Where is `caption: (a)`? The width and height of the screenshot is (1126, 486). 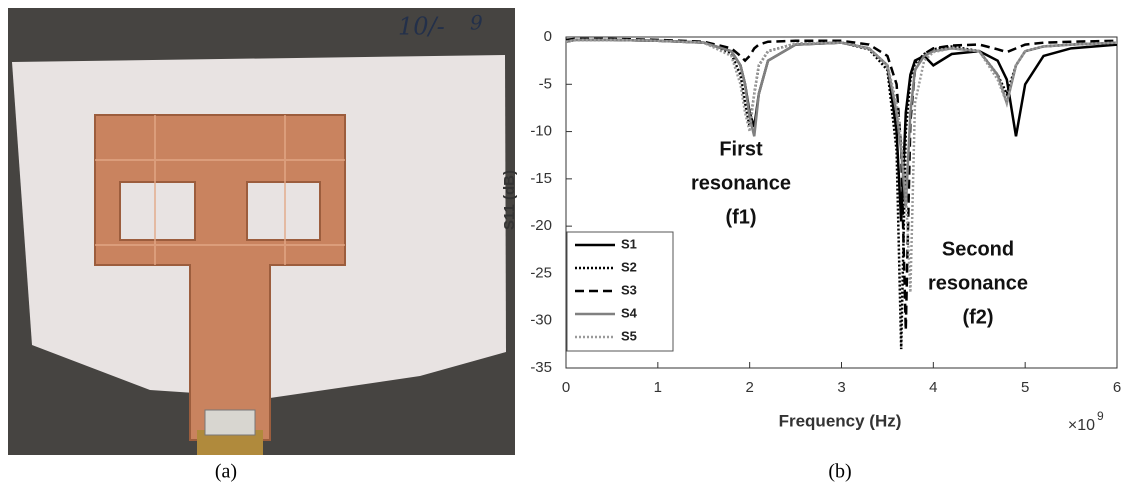
caption: (a) is located at coordinates (226, 472).